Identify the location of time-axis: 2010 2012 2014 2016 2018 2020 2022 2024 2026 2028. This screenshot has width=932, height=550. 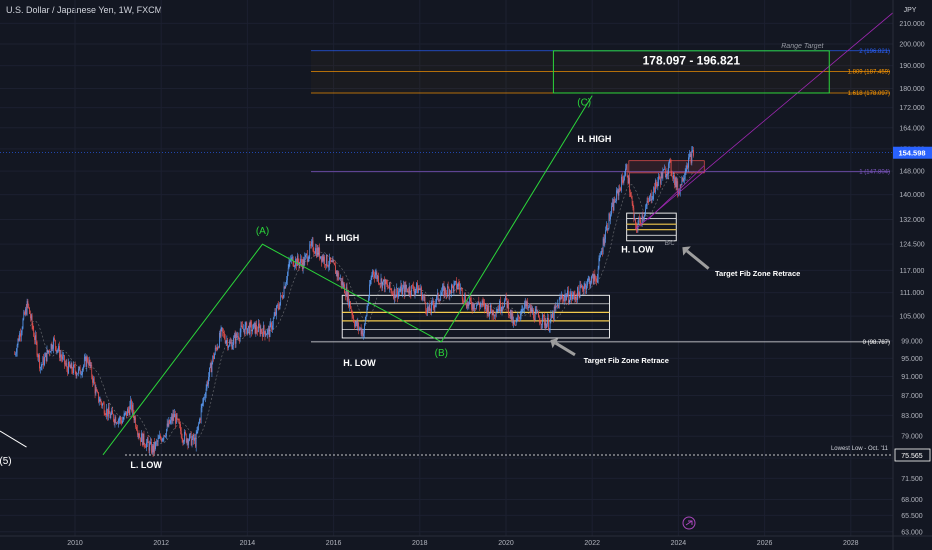
(466, 541).